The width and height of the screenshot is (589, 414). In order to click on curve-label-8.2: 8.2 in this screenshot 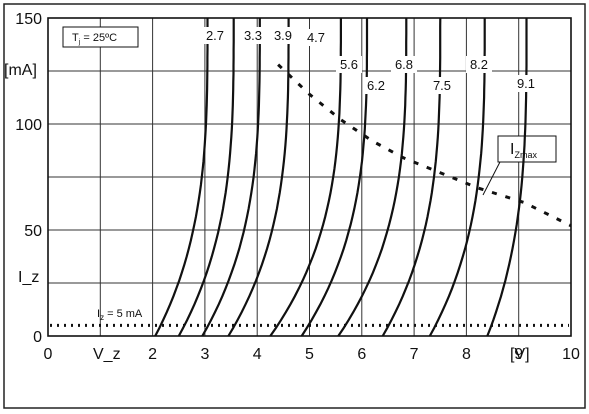, I will do `click(479, 64)`.